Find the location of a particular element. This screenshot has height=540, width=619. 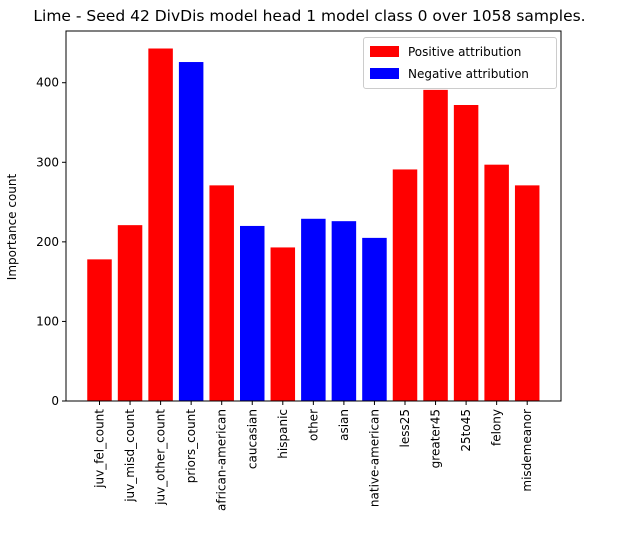

x-tick-label: felony is located at coordinates (497, 427).